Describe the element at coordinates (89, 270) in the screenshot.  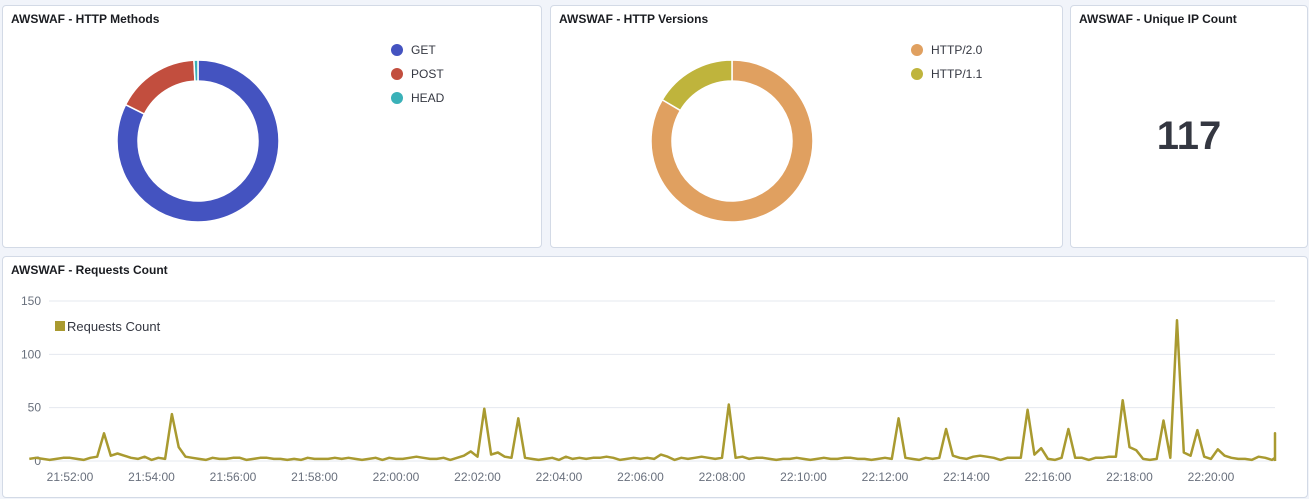
I see `panel-title: AWSWAF - Requests Count` at that location.